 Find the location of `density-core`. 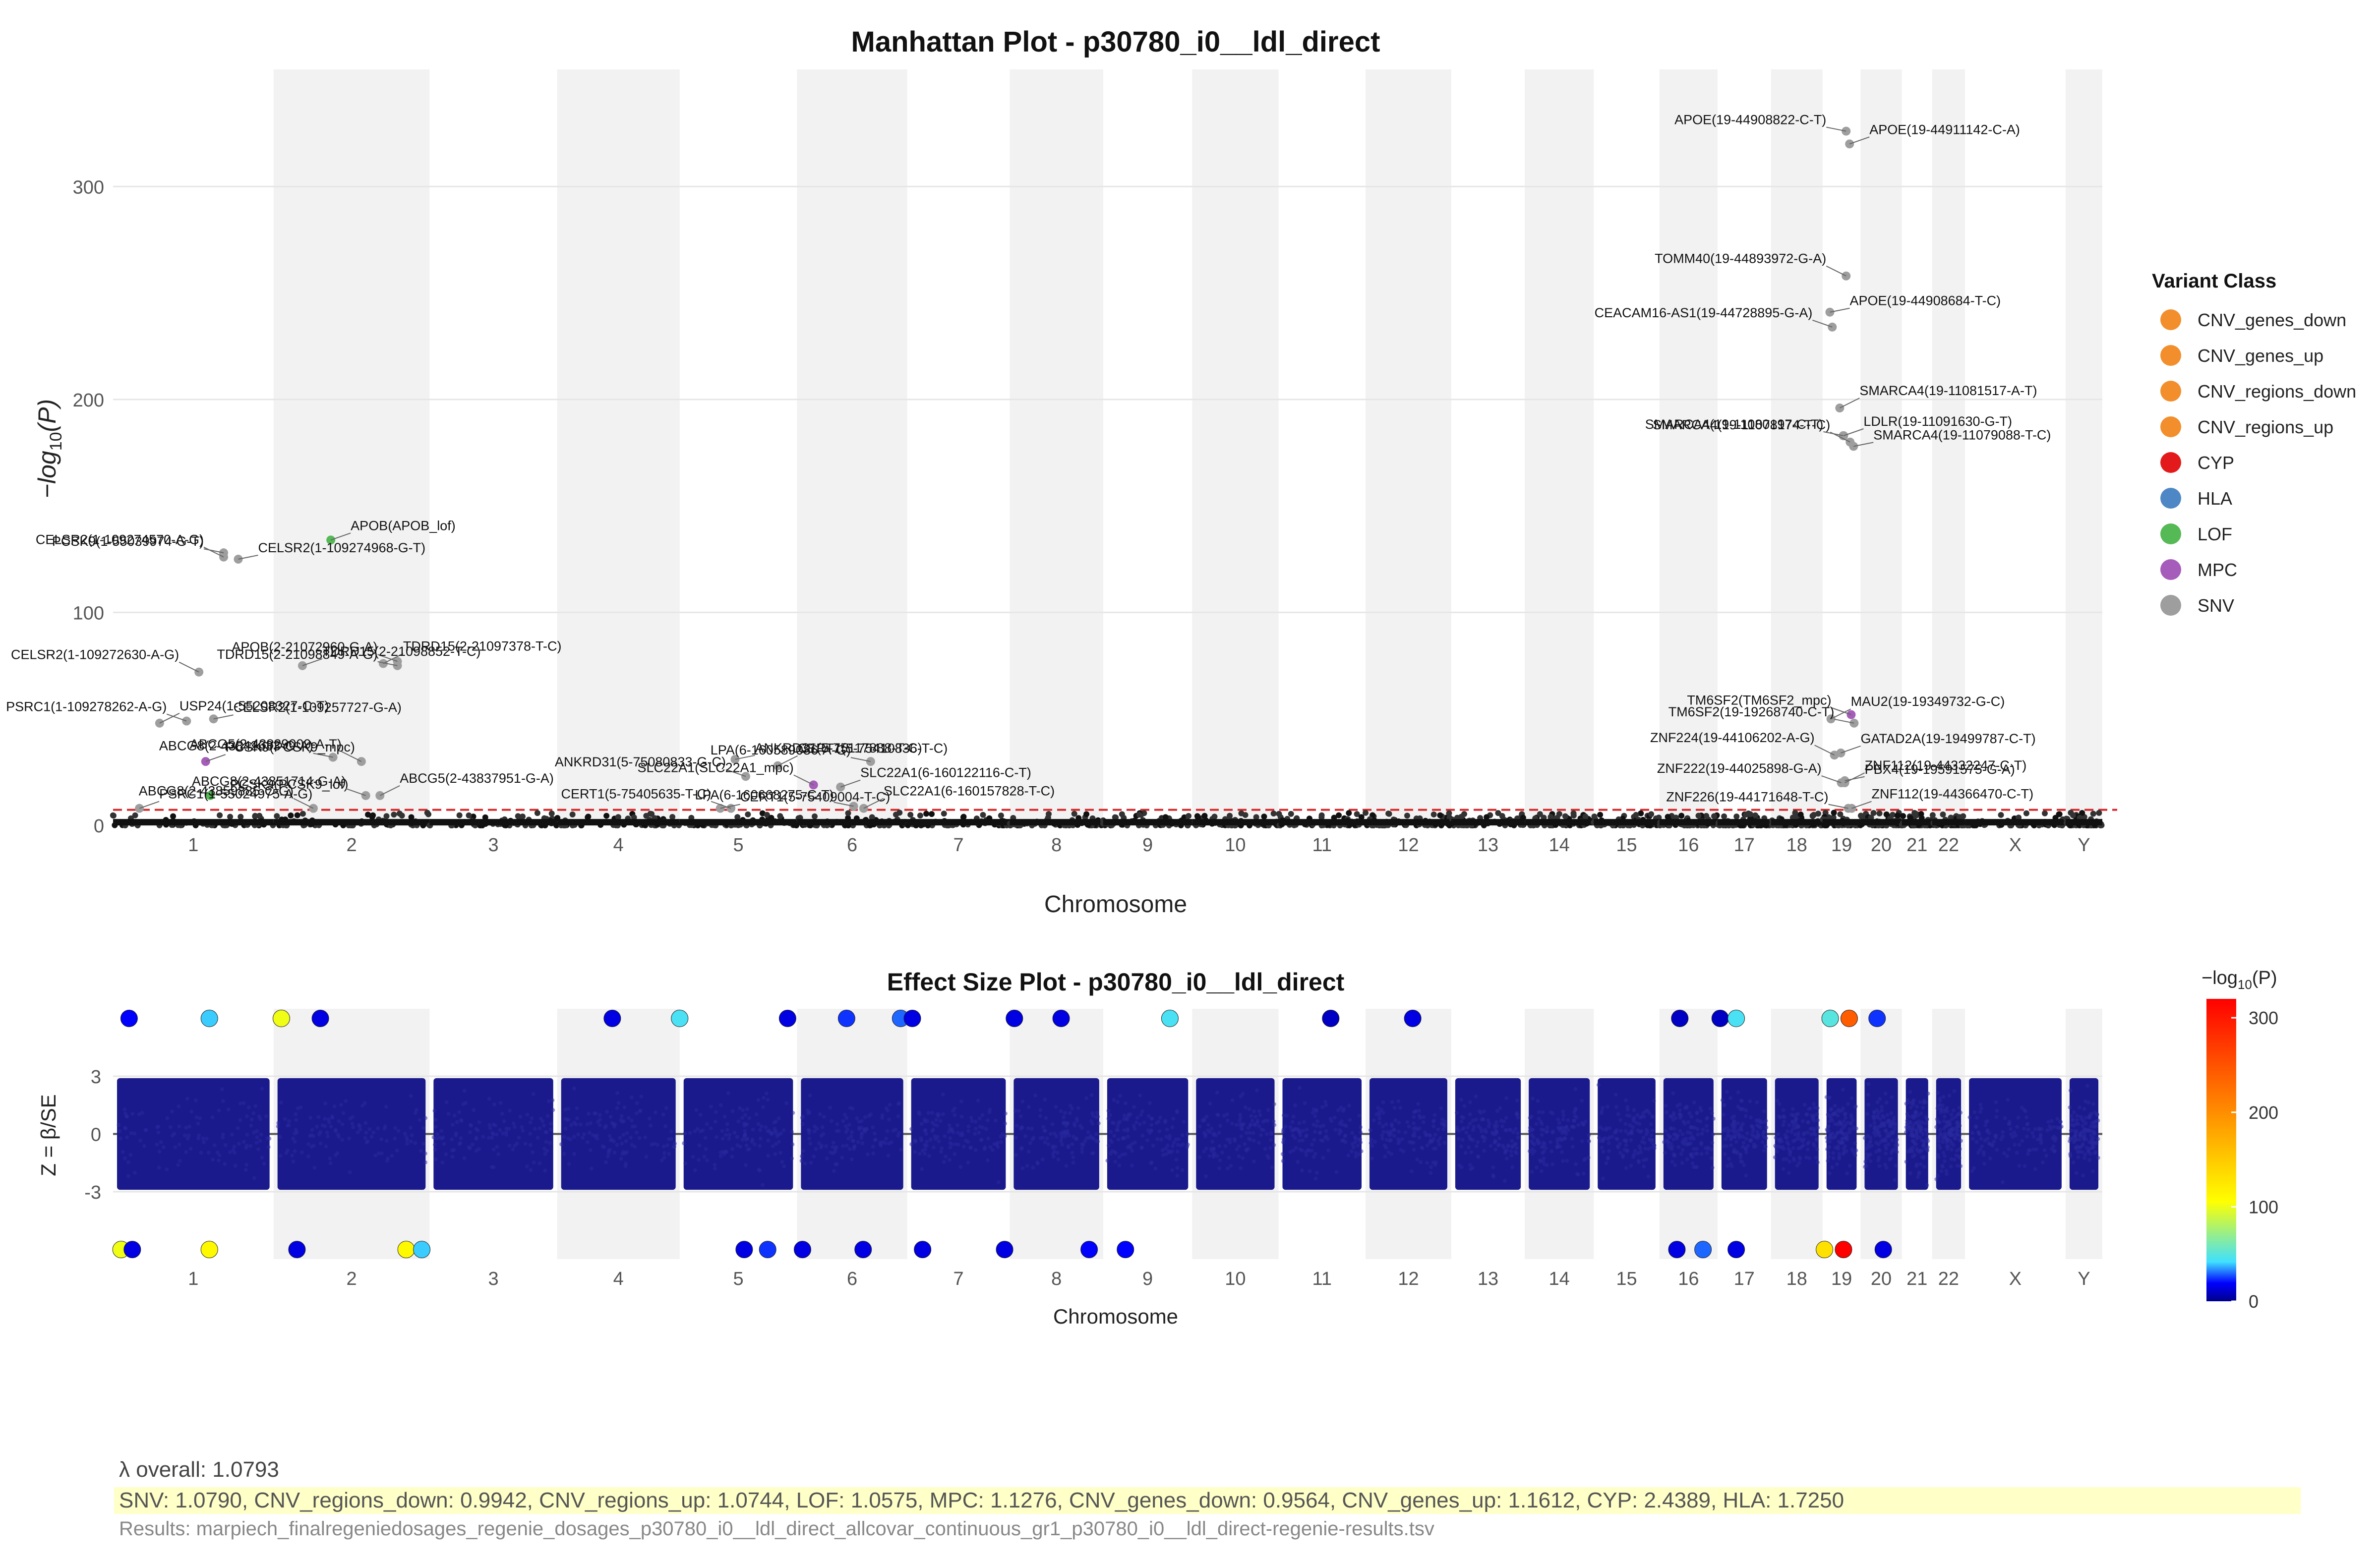

density-core is located at coordinates (1322, 1134).